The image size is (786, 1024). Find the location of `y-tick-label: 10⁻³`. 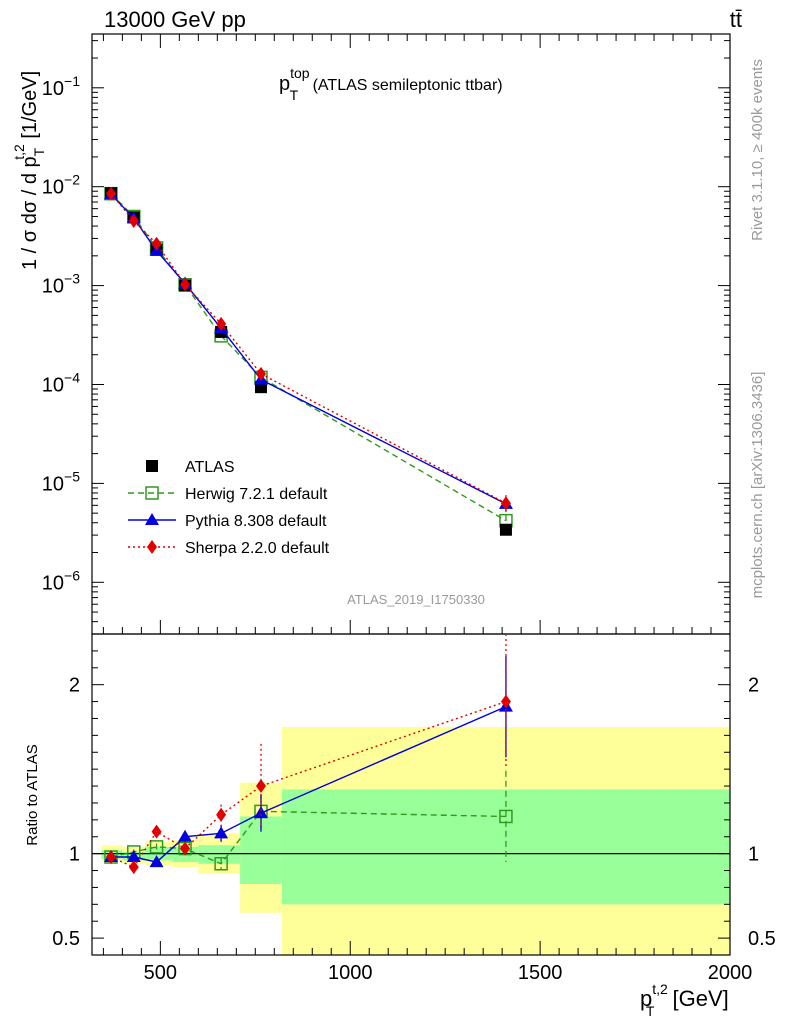

y-tick-label: 10⁻³ is located at coordinates (61, 284).